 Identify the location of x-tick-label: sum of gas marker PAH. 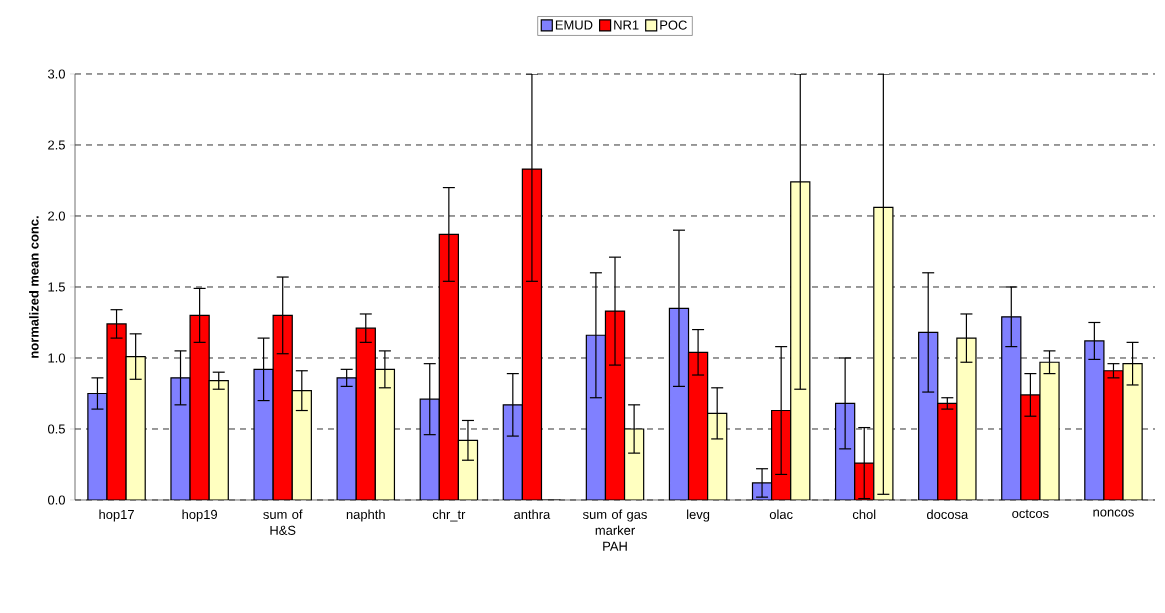
(614, 530).